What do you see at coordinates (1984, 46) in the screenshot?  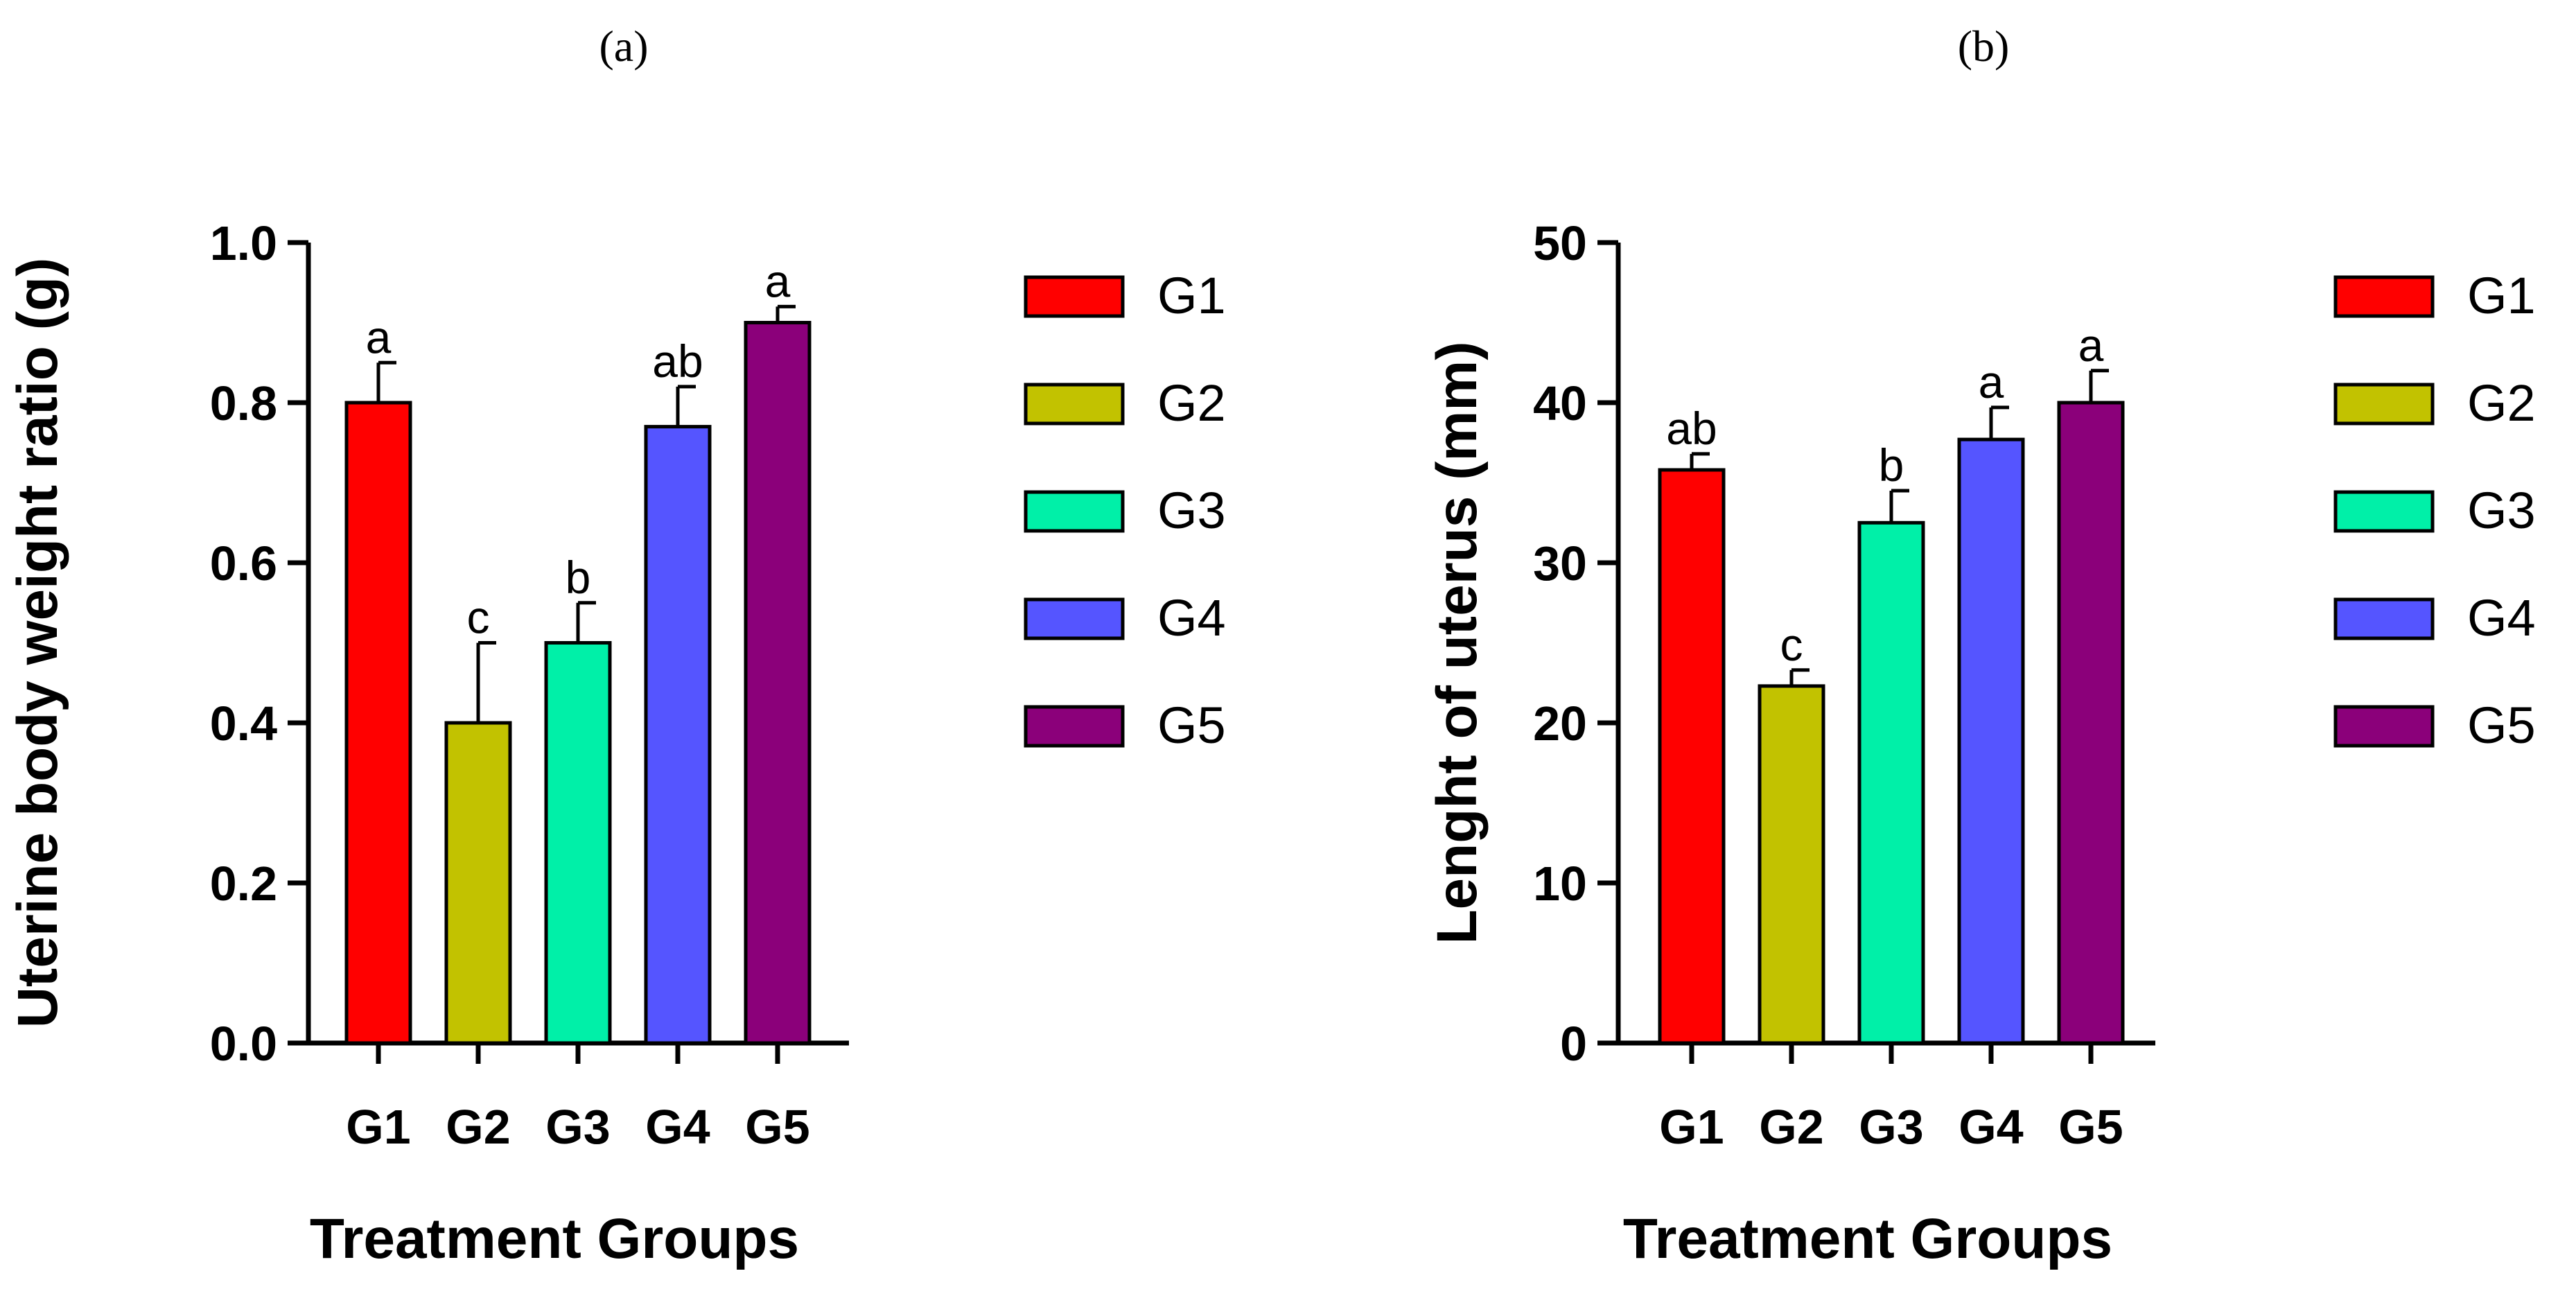 I see `panel-label: (b)` at bounding box center [1984, 46].